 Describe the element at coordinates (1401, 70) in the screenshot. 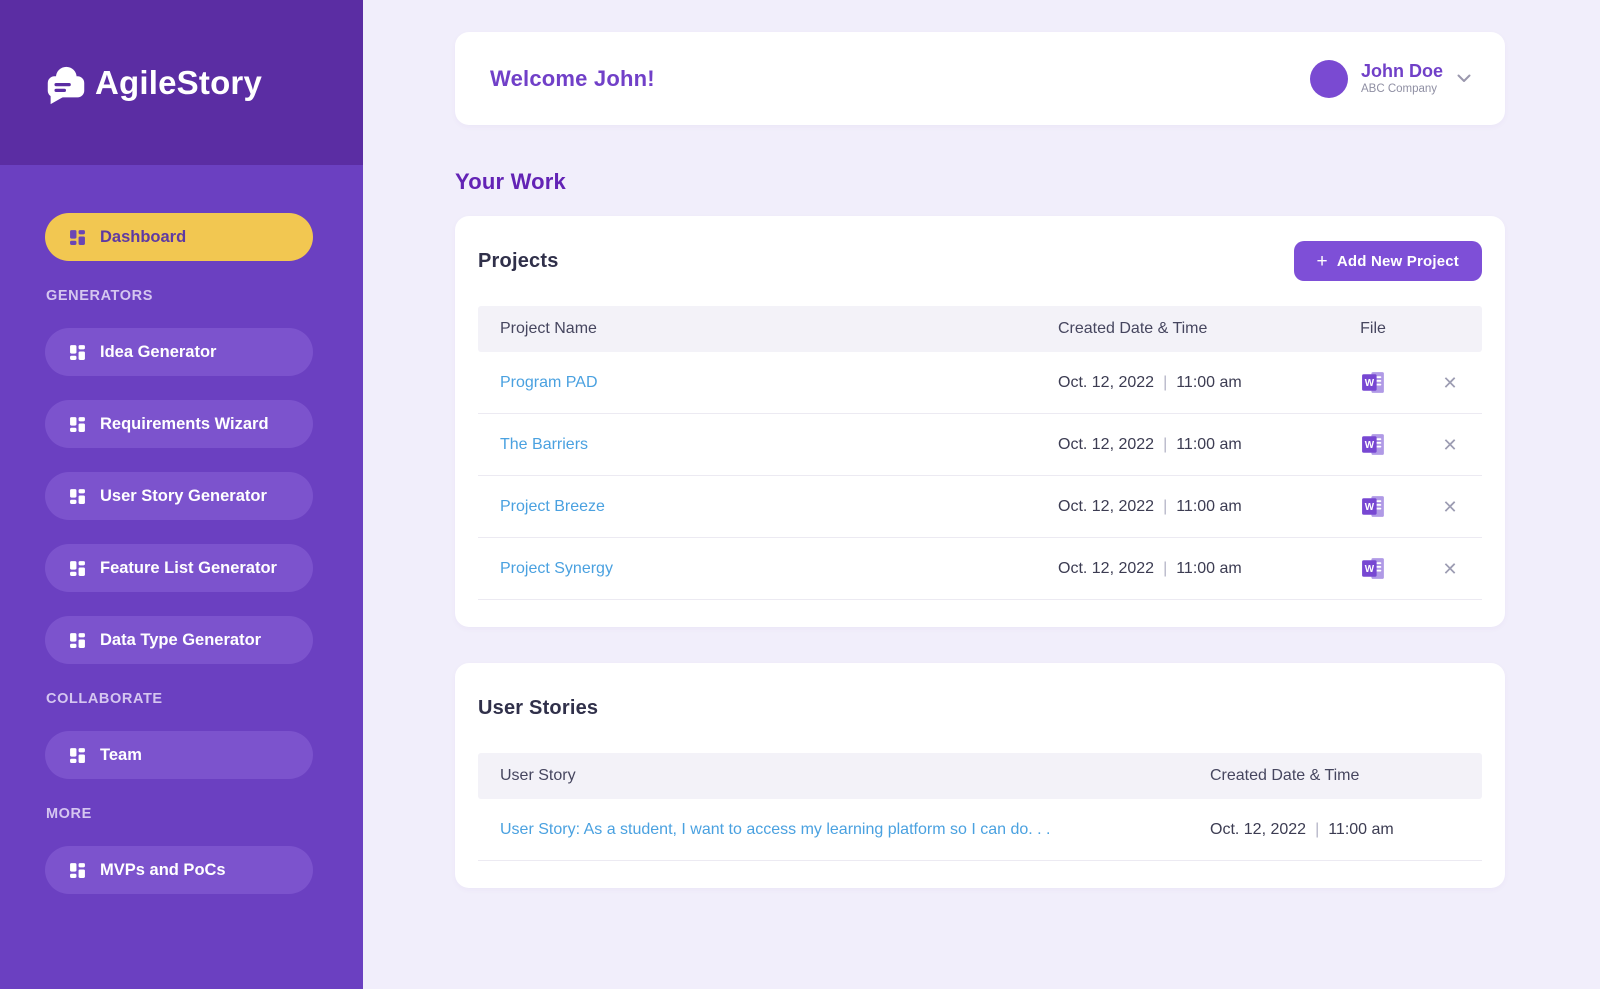

I see `user-name: John Doe` at that location.